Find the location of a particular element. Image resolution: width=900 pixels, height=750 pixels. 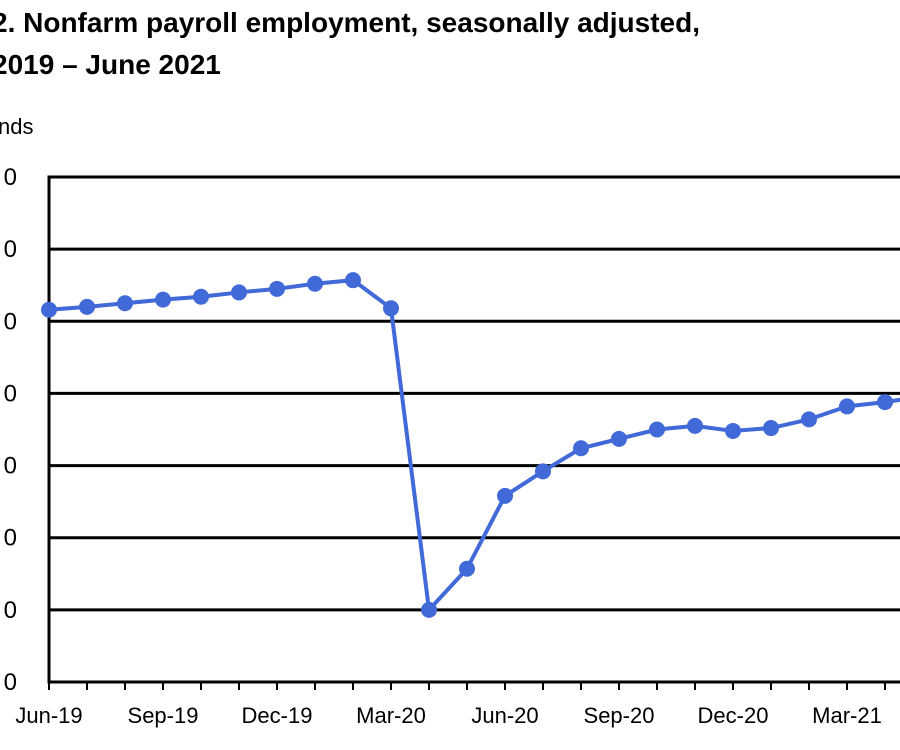

x-tick-label: Dec-19 is located at coordinates (277, 715).